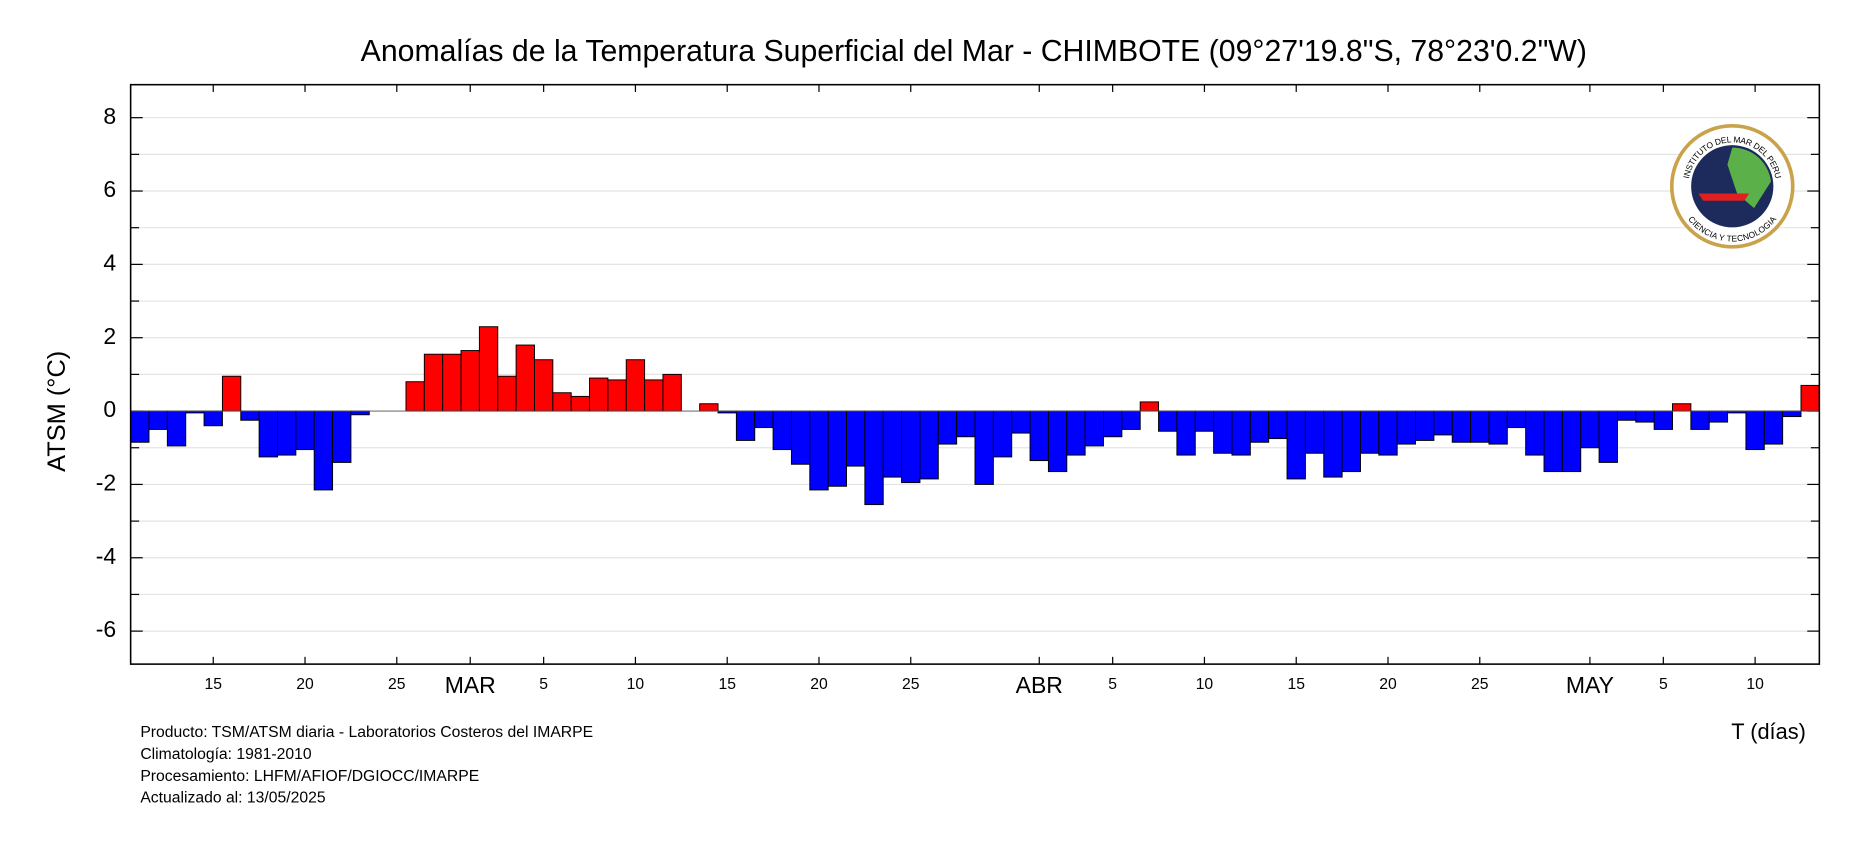 Image resolution: width=1875 pixels, height=844 pixels. Describe the element at coordinates (109, 116) in the screenshot. I see `y-tick-label: 8` at that location.